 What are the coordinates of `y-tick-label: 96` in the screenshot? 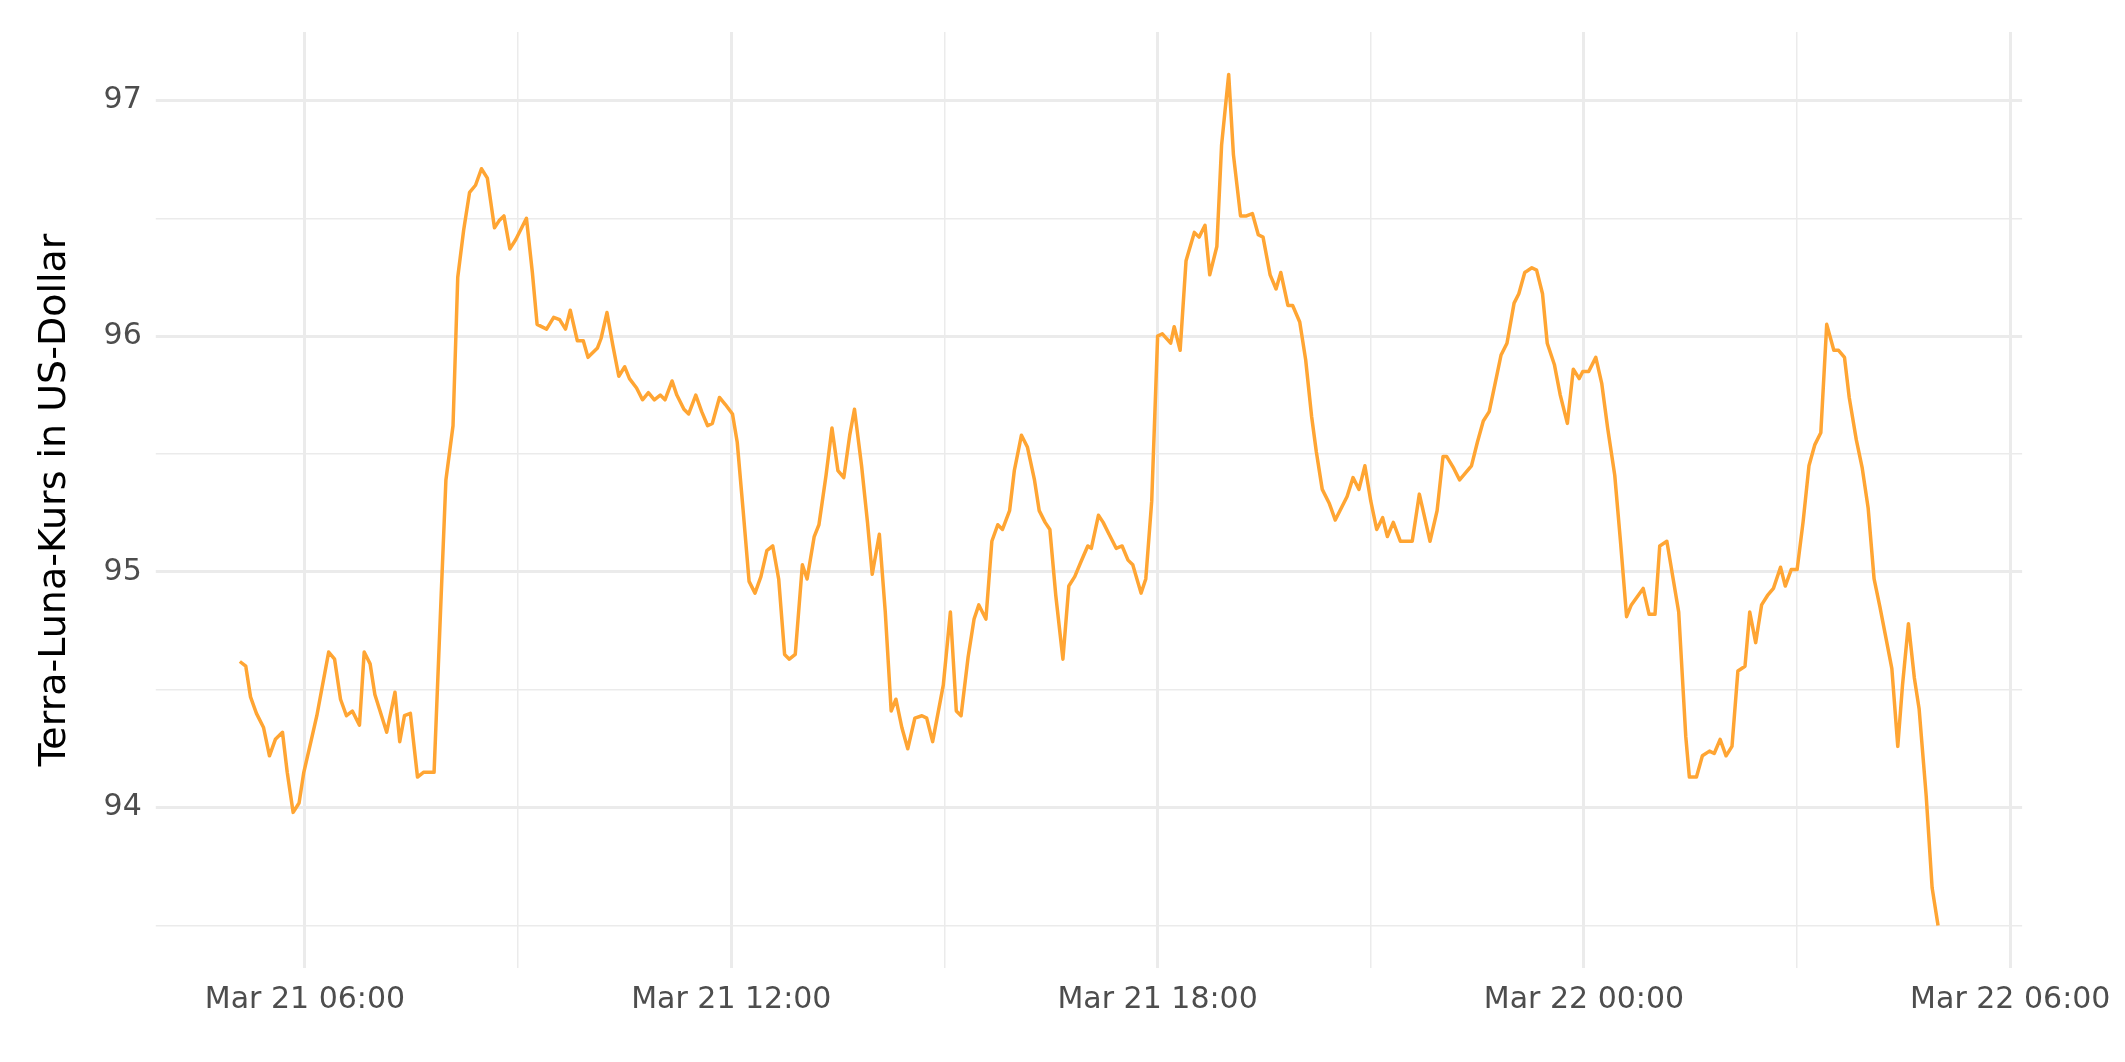 It's located at (122, 333).